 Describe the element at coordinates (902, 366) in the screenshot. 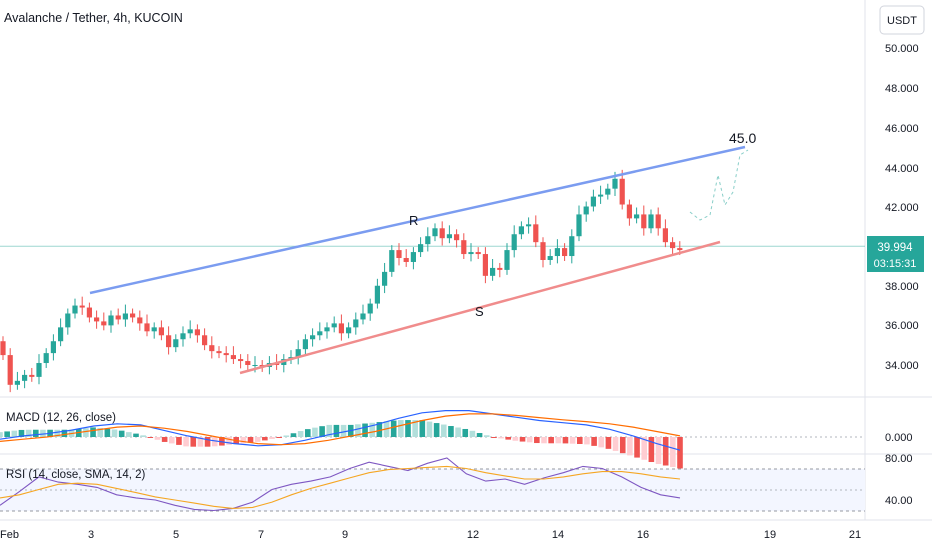

I see `price-tick: 34.000` at that location.